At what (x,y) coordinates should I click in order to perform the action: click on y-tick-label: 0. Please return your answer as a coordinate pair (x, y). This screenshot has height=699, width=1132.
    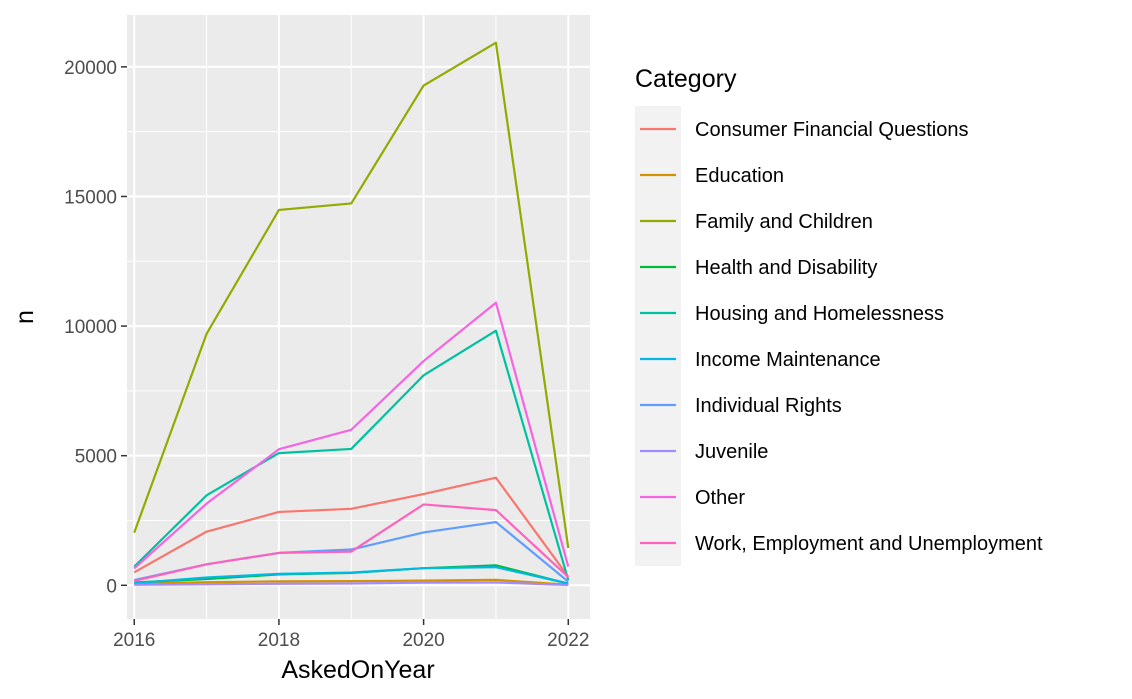
    Looking at the image, I should click on (111, 586).